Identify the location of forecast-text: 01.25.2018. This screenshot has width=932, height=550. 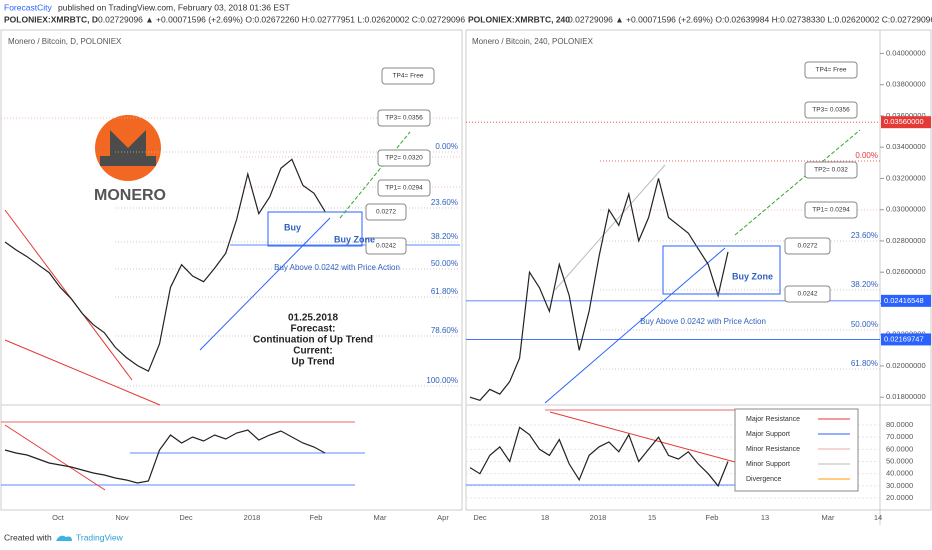
(313, 318).